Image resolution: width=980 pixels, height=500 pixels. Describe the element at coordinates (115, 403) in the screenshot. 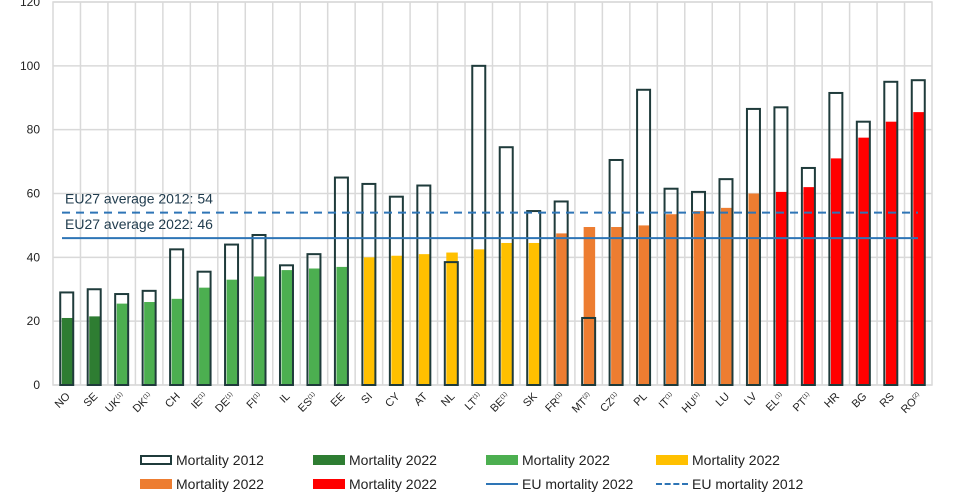

I see `x-tick-label: UK(1)` at that location.